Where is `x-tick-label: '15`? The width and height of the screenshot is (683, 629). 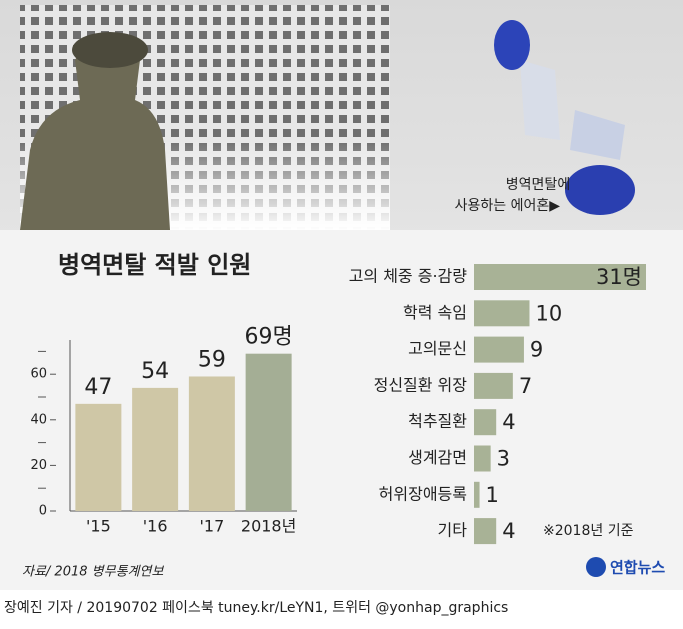 x-tick-label: '15 is located at coordinates (98, 526).